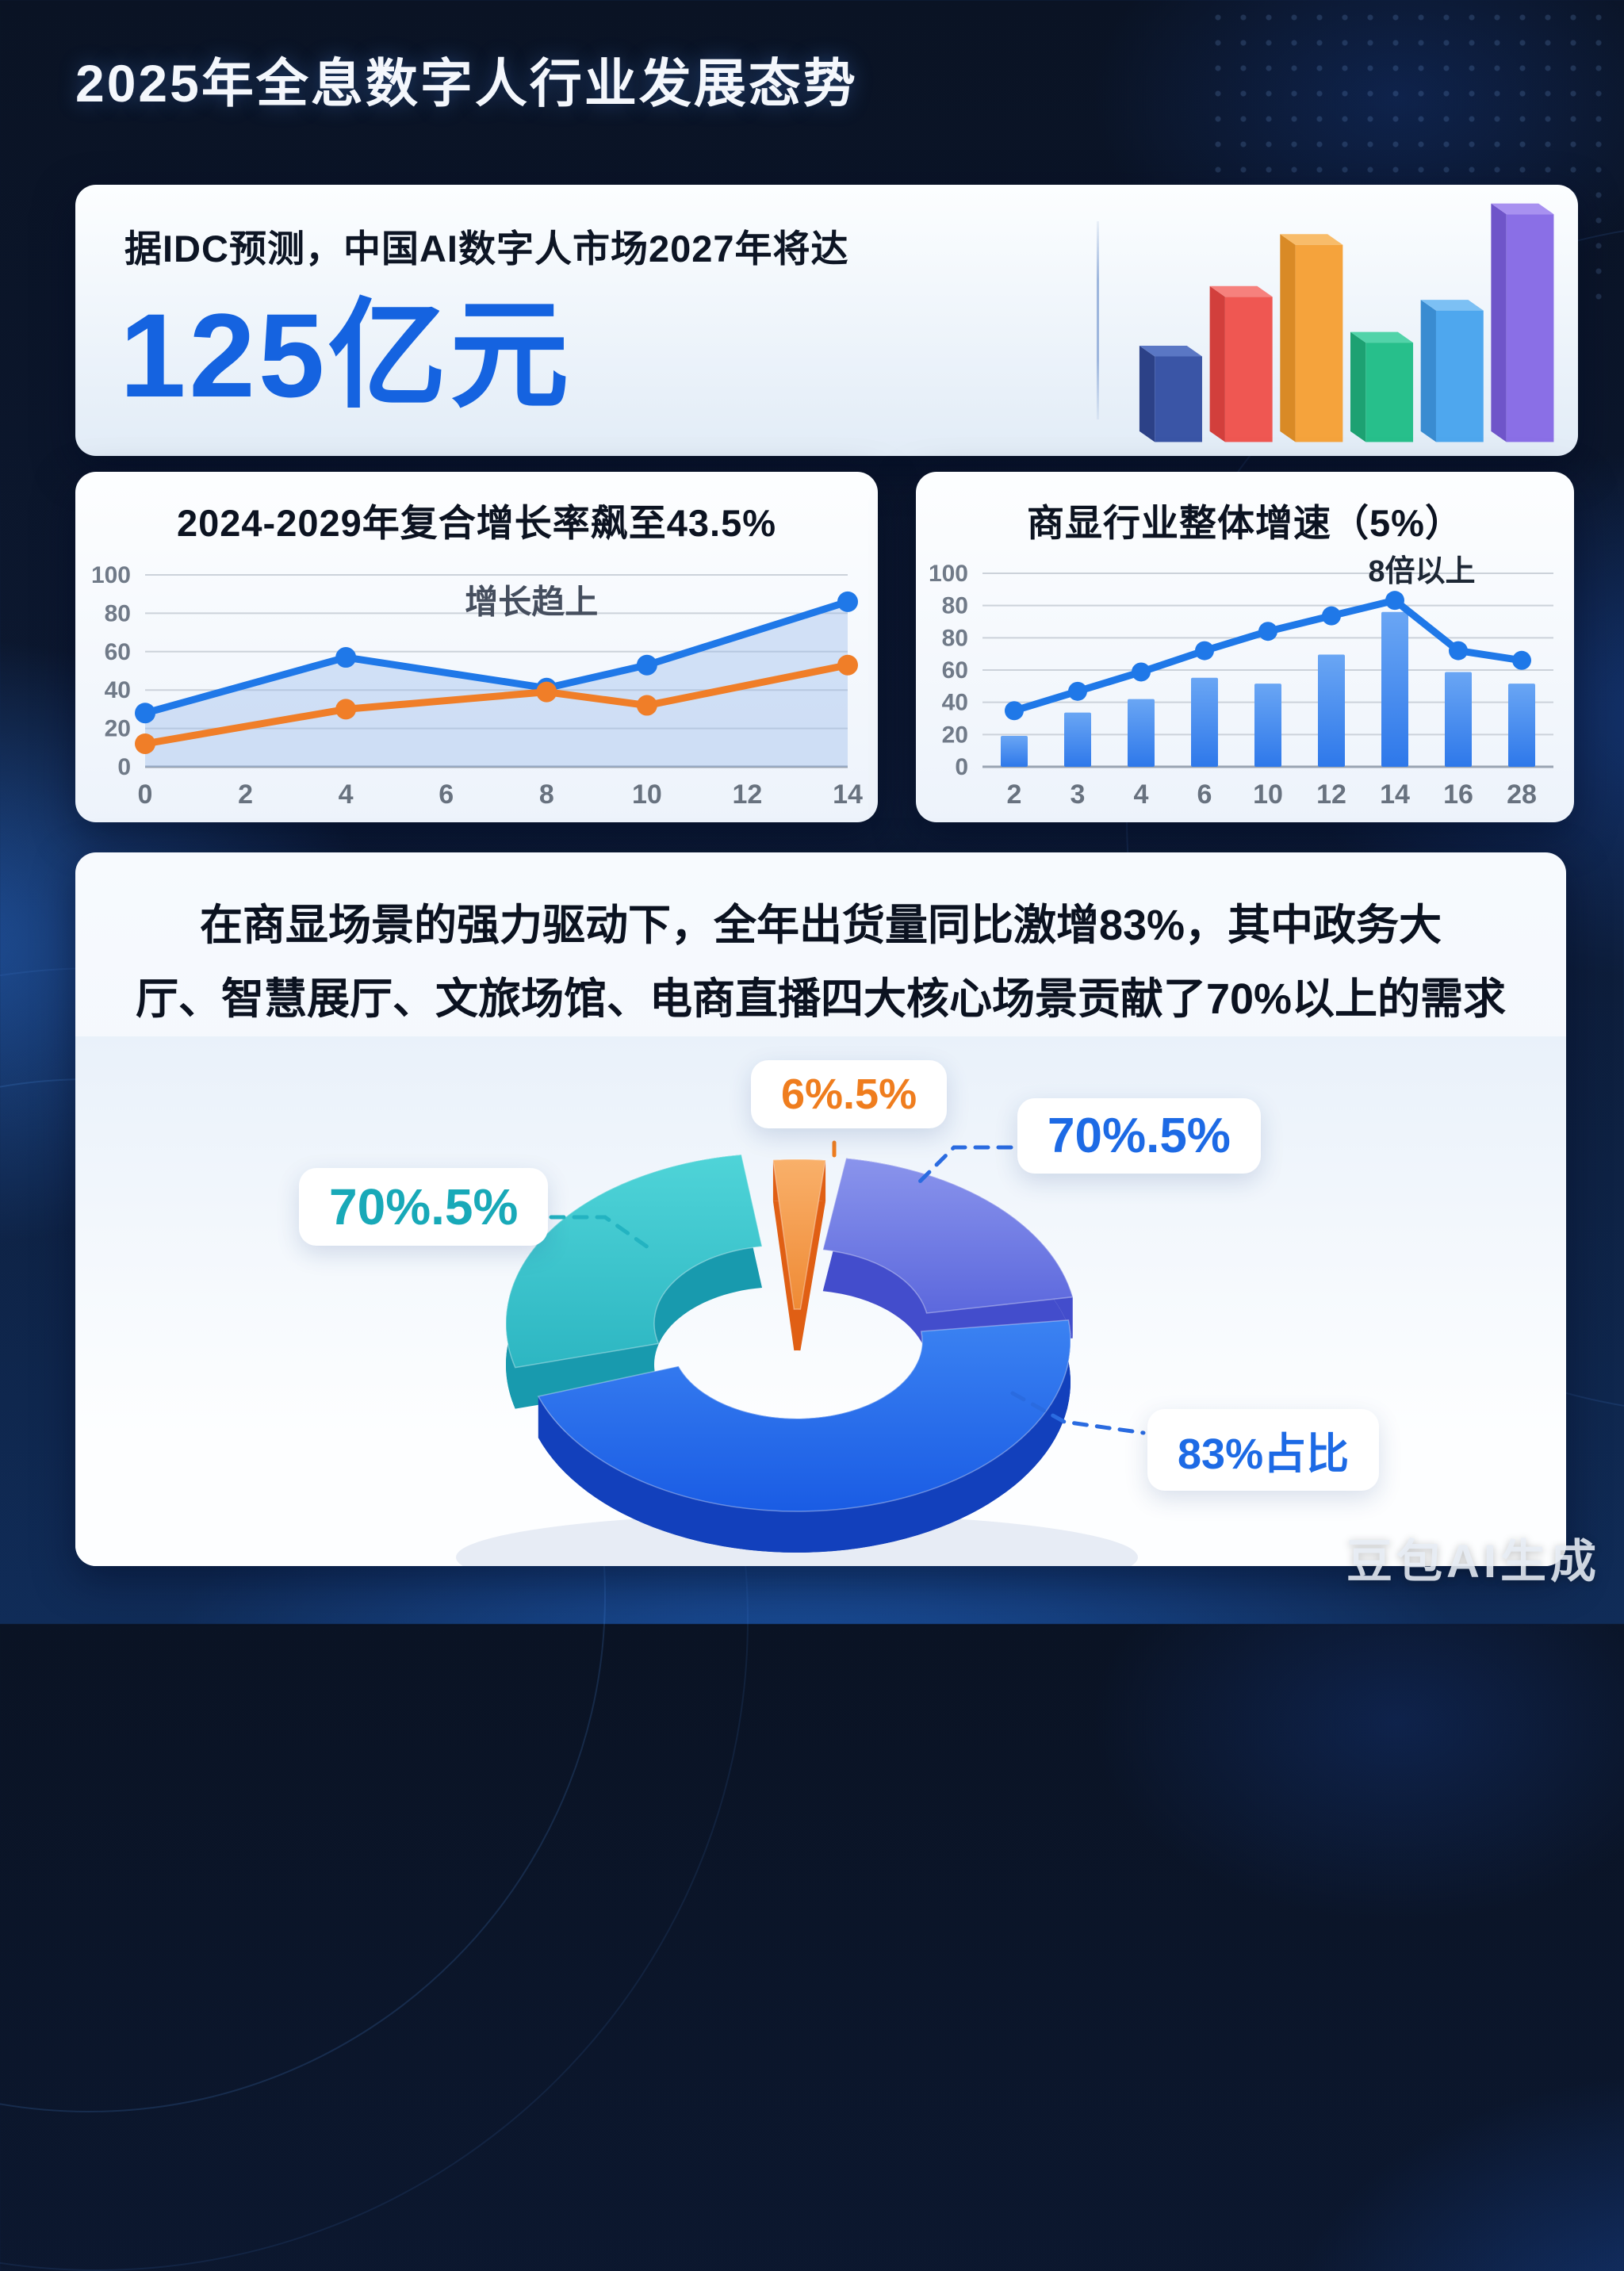 Image resolution: width=1624 pixels, height=2271 pixels. Describe the element at coordinates (1264, 1454) in the screenshot. I see `donut-label-bottom-text: 83%占比` at that location.